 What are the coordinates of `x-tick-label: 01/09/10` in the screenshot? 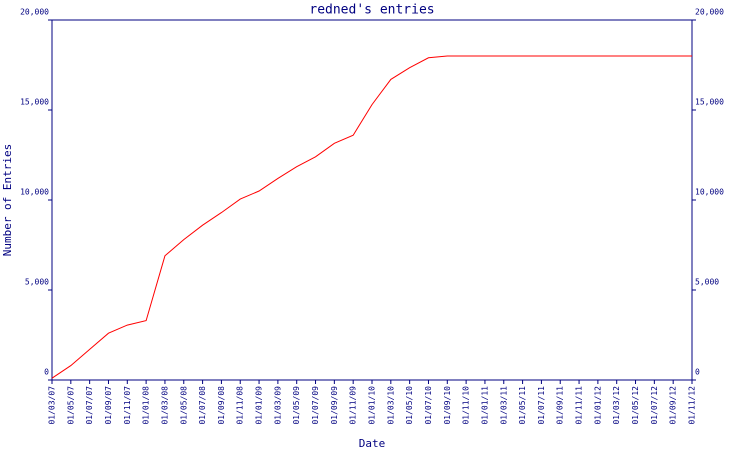 It's located at (447, 405).